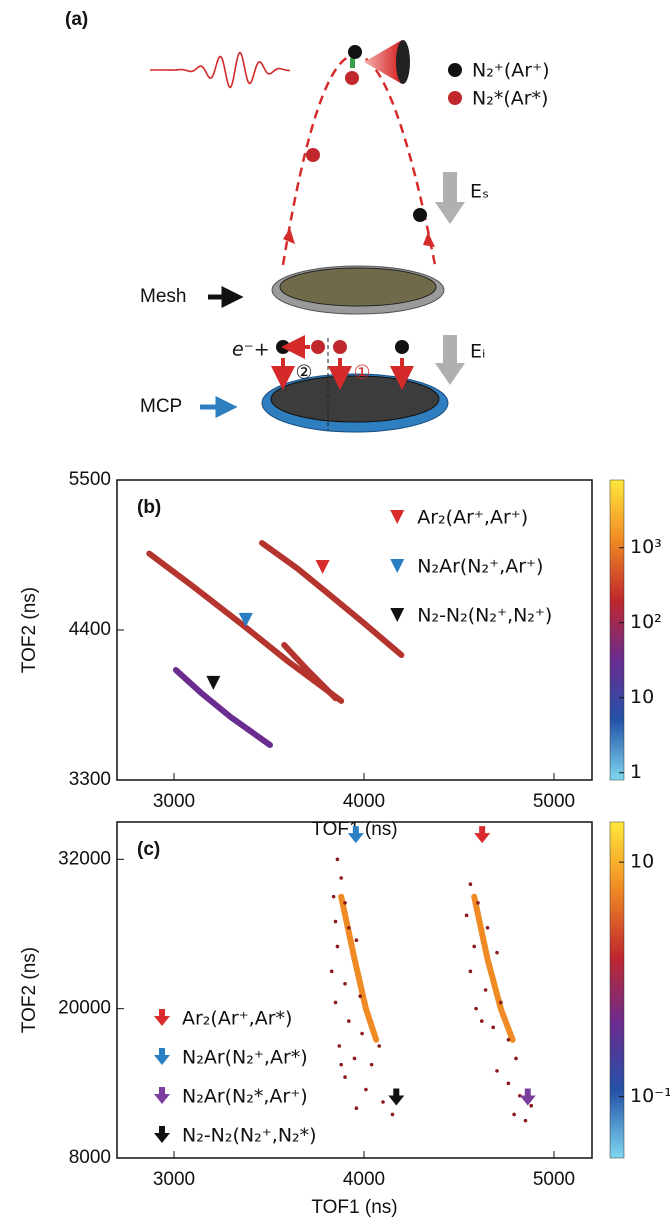 The width and height of the screenshot is (670, 1223). Describe the element at coordinates (361, 373) in the screenshot. I see `path-label: ①` at that location.